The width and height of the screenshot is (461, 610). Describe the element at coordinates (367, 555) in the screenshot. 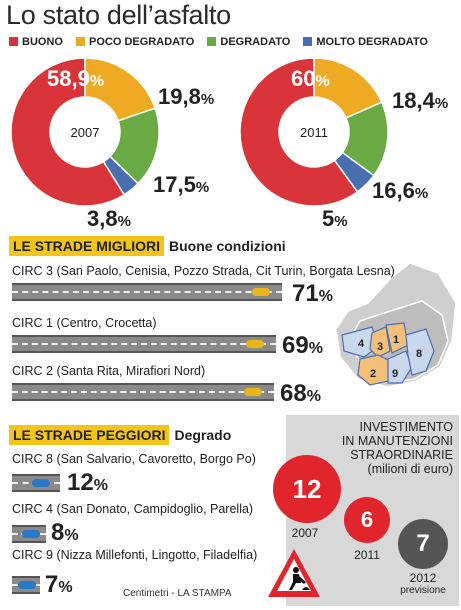

I see `investment-year-2011: 2011` at that location.